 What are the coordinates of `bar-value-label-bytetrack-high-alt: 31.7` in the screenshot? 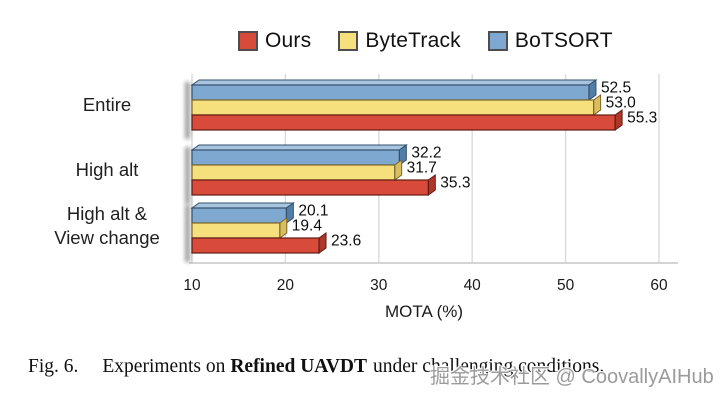 It's located at (422, 168).